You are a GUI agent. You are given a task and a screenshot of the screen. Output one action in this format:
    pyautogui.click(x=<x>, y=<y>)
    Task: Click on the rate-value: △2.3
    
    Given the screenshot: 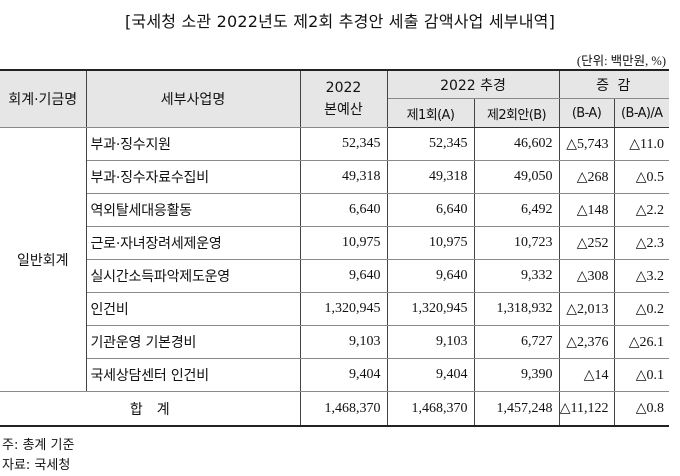 What is the action you would take?
    pyautogui.click(x=641, y=243)
    